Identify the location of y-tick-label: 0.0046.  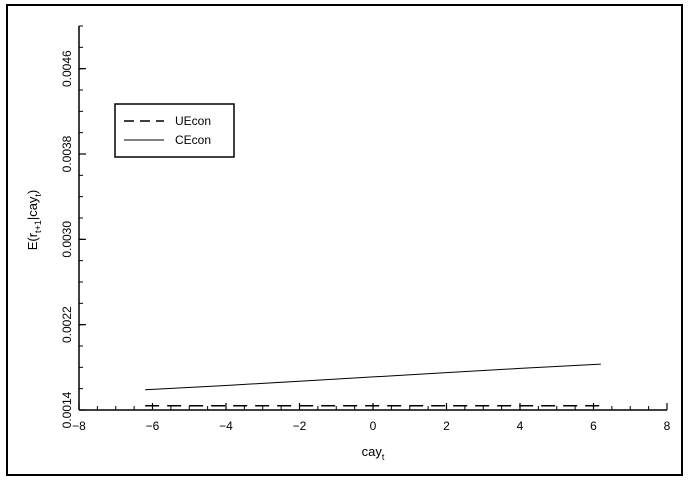
(67, 68).